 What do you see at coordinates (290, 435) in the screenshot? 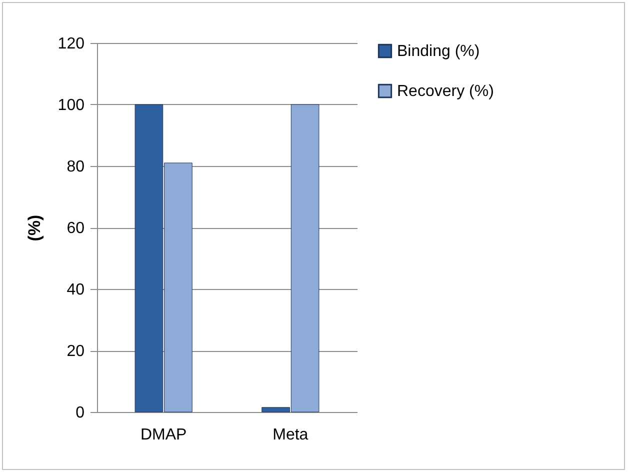
I see `x-tick-label: Meta` at bounding box center [290, 435].